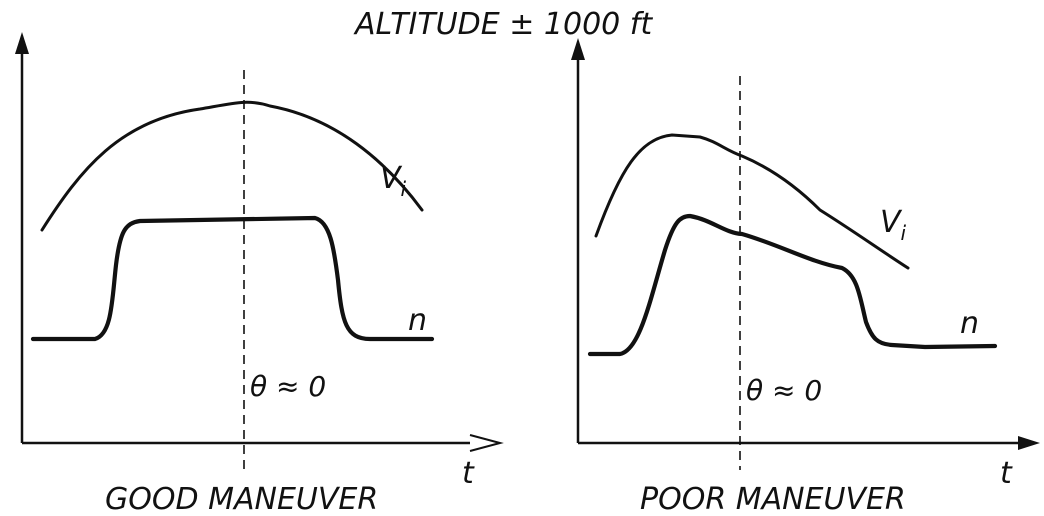  I want to click on right-theta-annotation: θ ≈ 0, so click(784, 390).